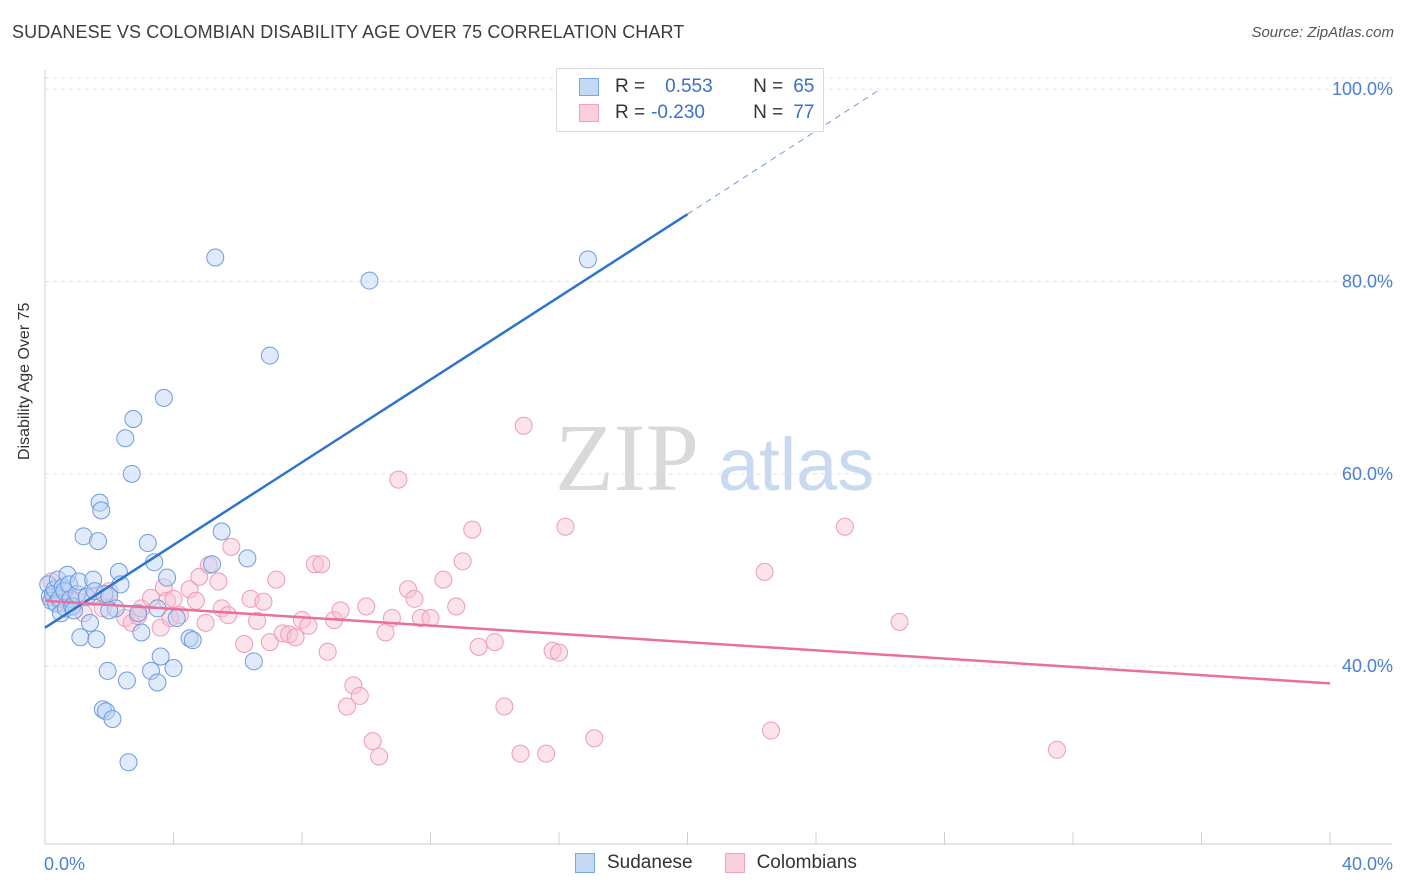  Describe the element at coordinates (589, 87) in the screenshot. I see `sudanese-swatch` at that location.